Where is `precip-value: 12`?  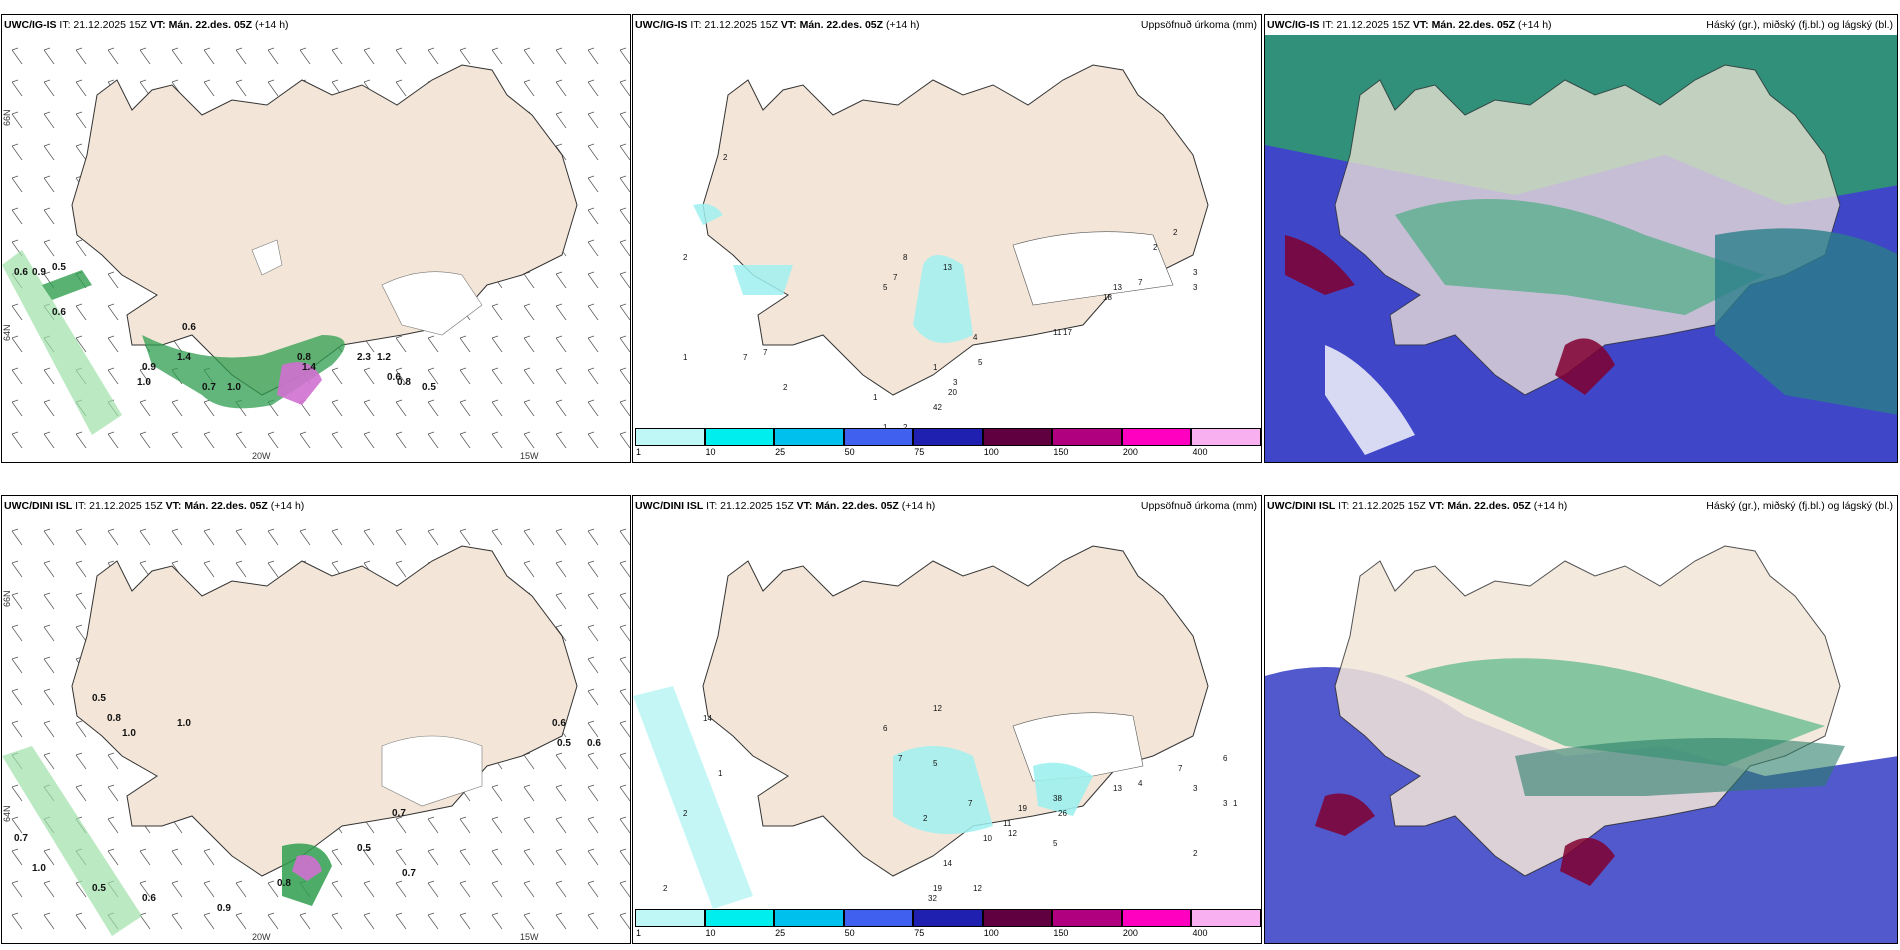 precip-value: 12 is located at coordinates (1012, 833).